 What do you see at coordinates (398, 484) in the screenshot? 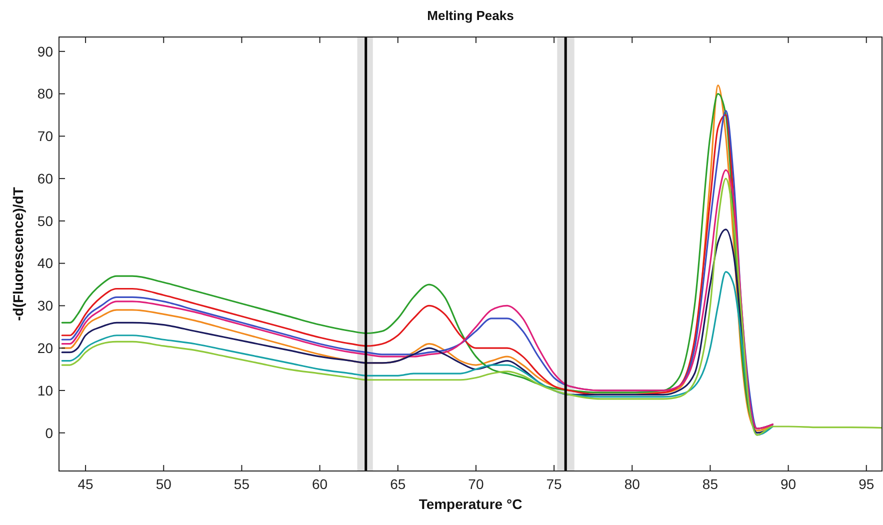
I see `x-tick-label: 65` at bounding box center [398, 484].